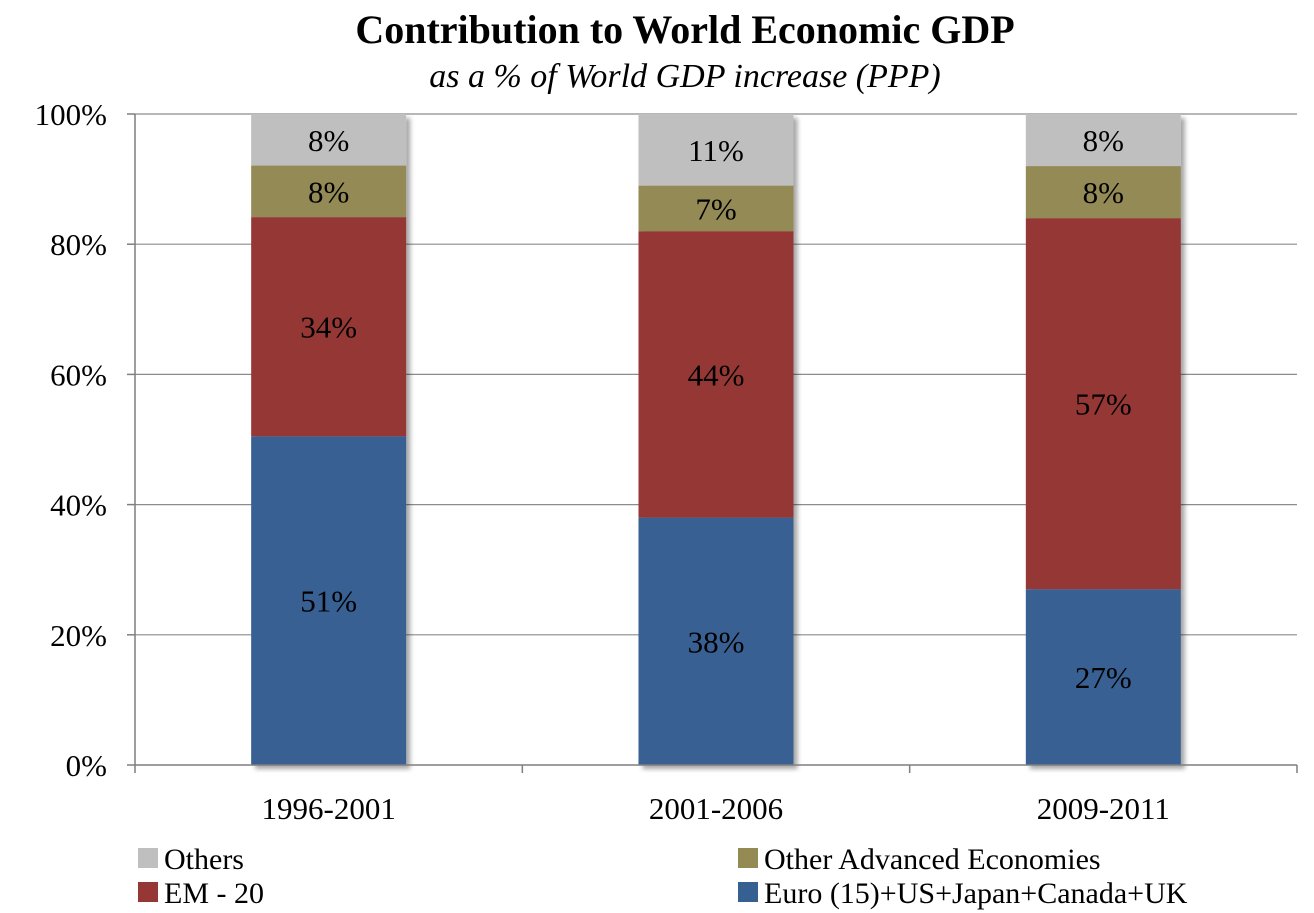  Describe the element at coordinates (71, 114) in the screenshot. I see `y-tick-label: 100%` at that location.